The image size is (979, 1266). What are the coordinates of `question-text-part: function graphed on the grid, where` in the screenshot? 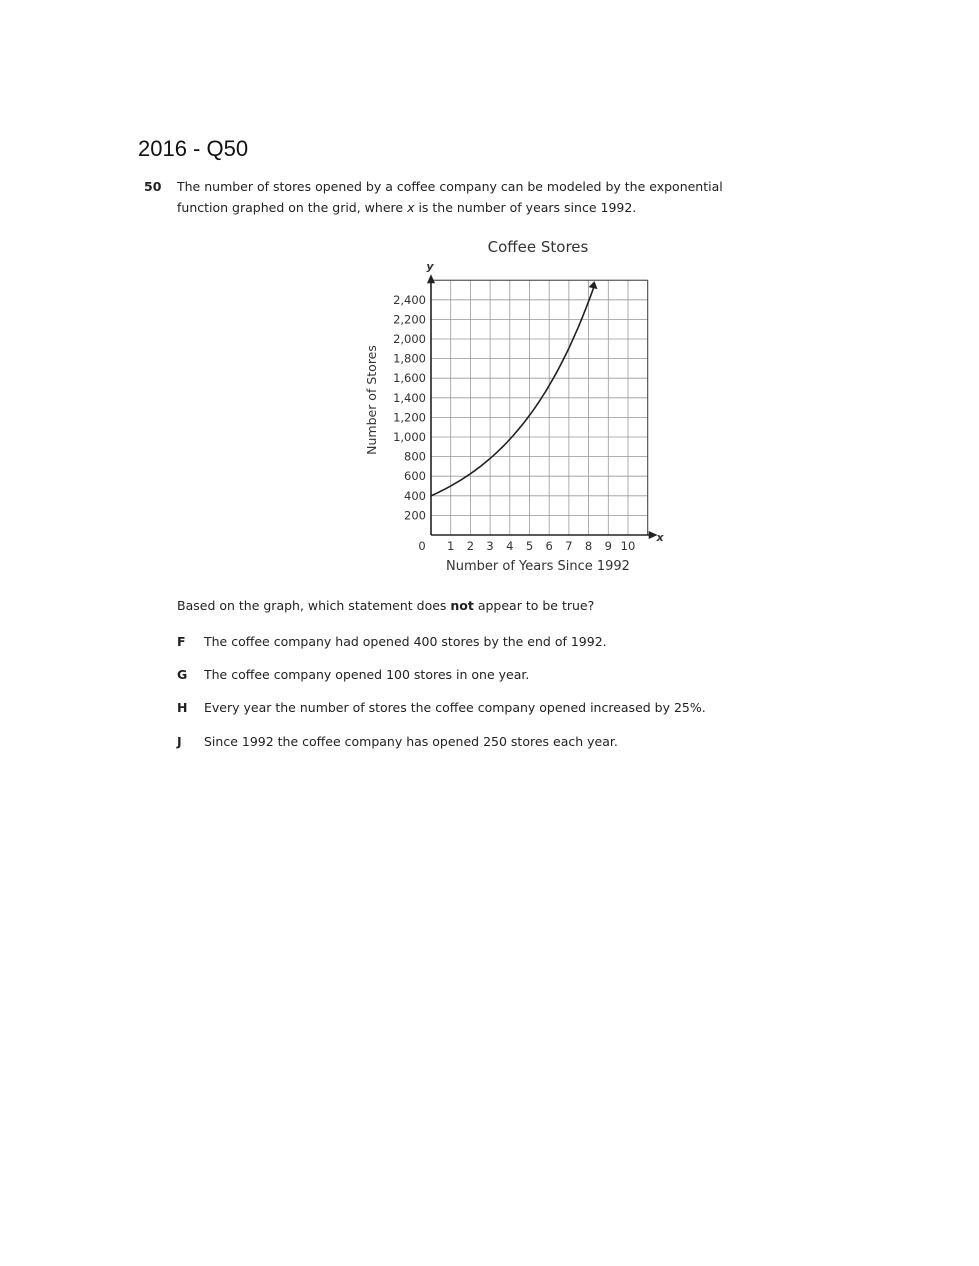 It's located at (292, 207).